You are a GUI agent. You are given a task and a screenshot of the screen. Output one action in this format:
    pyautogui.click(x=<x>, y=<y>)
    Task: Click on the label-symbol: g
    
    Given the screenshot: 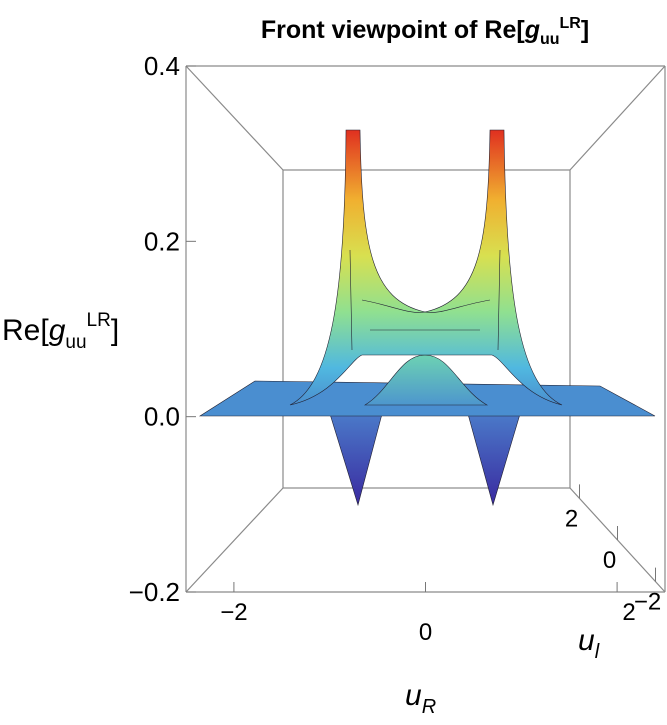 What is the action you would take?
    pyautogui.click(x=57, y=330)
    